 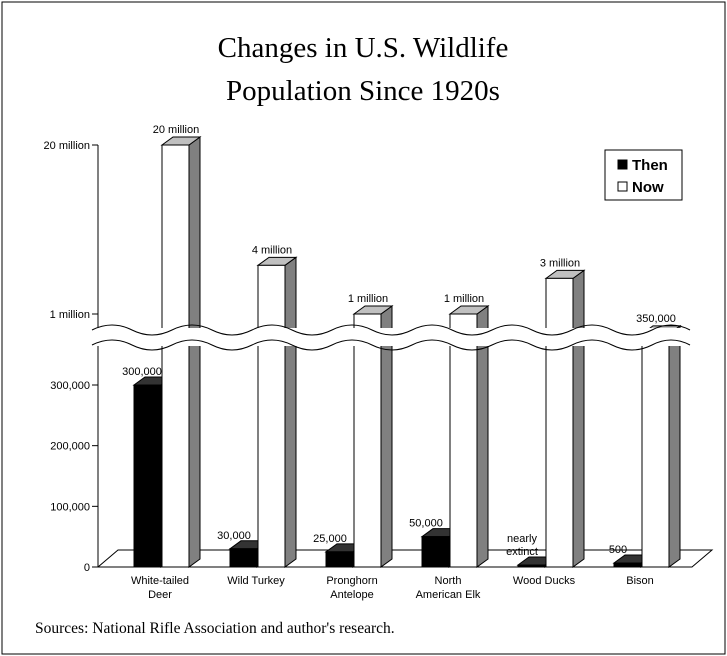 I want to click on legend-box, so click(x=643, y=175).